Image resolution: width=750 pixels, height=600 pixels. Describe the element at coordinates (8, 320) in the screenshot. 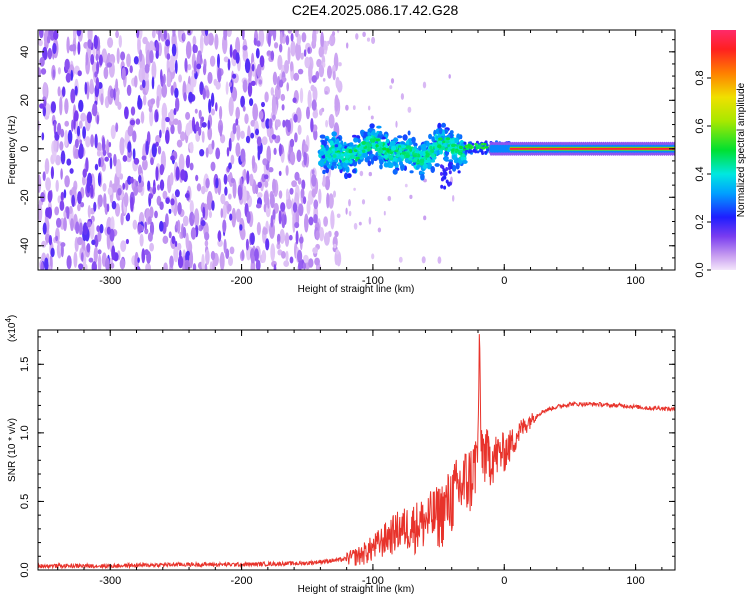

I see `snr-multiplier-exponent: 4` at that location.